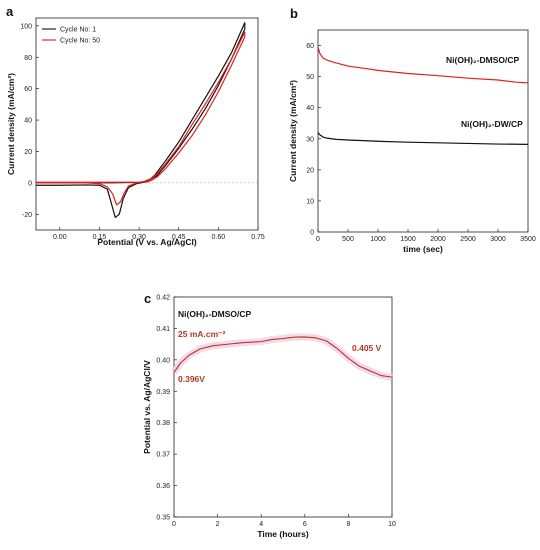  Describe the element at coordinates (528, 239) in the screenshot. I see `x-tick-label: 3500` at that location.